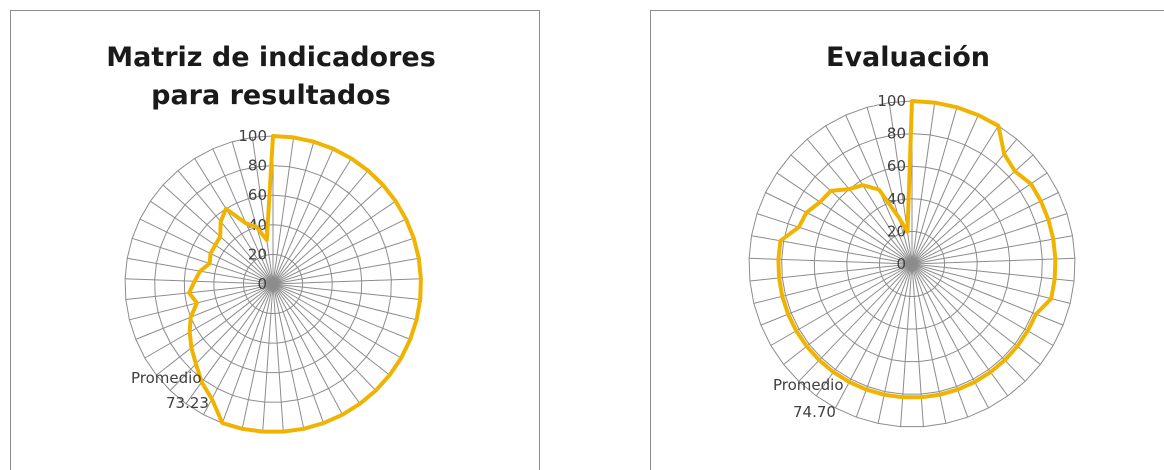 The height and width of the screenshot is (470, 1164). What do you see at coordinates (271, 95) in the screenshot?
I see `chart-title: para resultados` at bounding box center [271, 95].